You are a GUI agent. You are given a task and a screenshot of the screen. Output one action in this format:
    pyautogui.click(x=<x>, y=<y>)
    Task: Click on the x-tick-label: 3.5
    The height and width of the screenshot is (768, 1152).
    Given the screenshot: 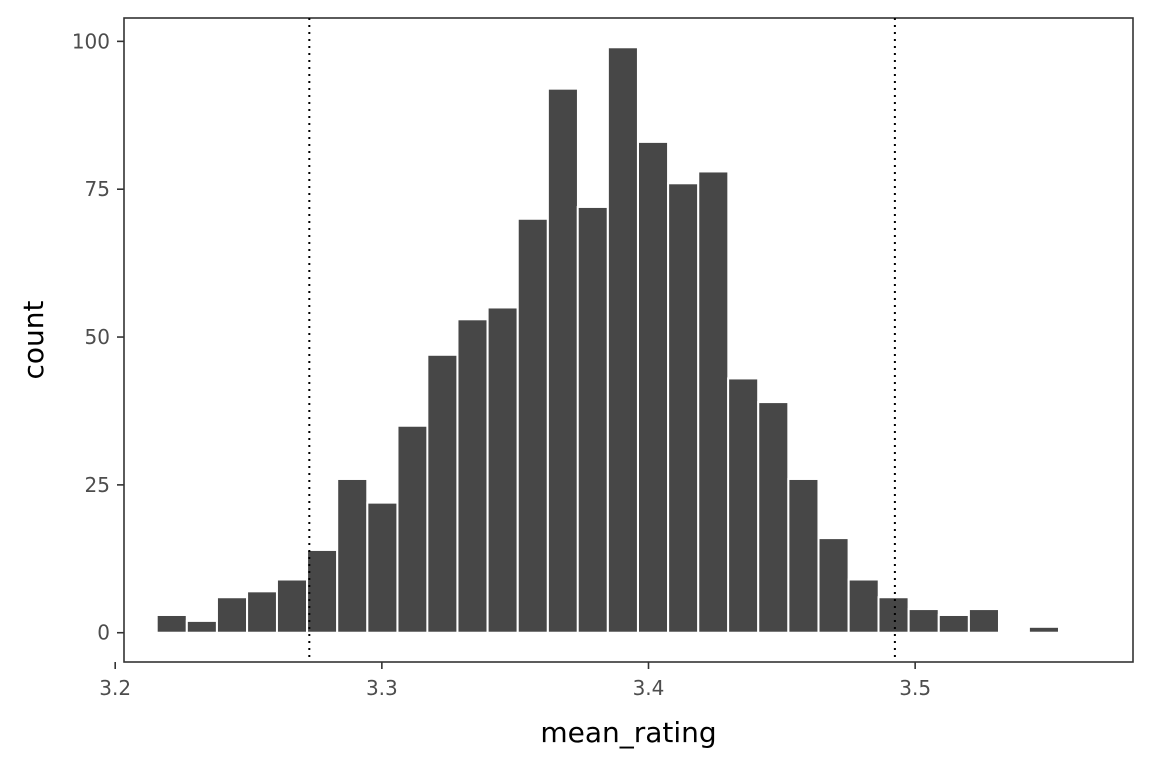 What is the action you would take?
    pyautogui.click(x=915, y=688)
    